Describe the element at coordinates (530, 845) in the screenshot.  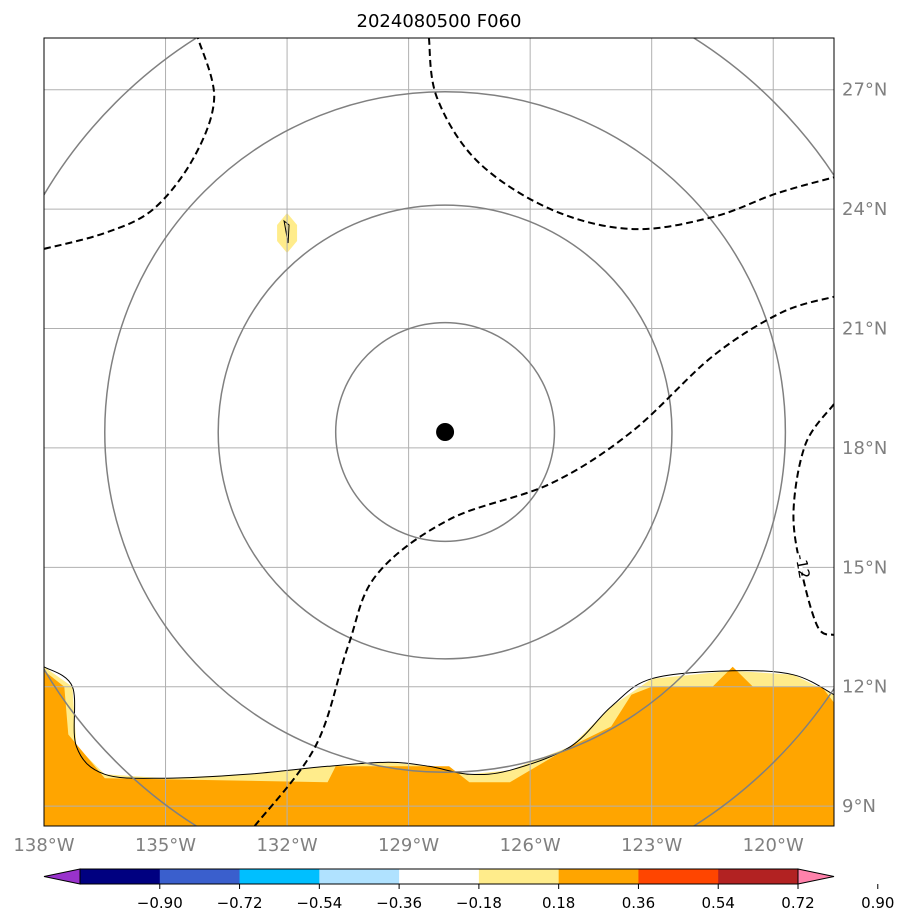
I see `lon-tick-label: 126°W` at that location.